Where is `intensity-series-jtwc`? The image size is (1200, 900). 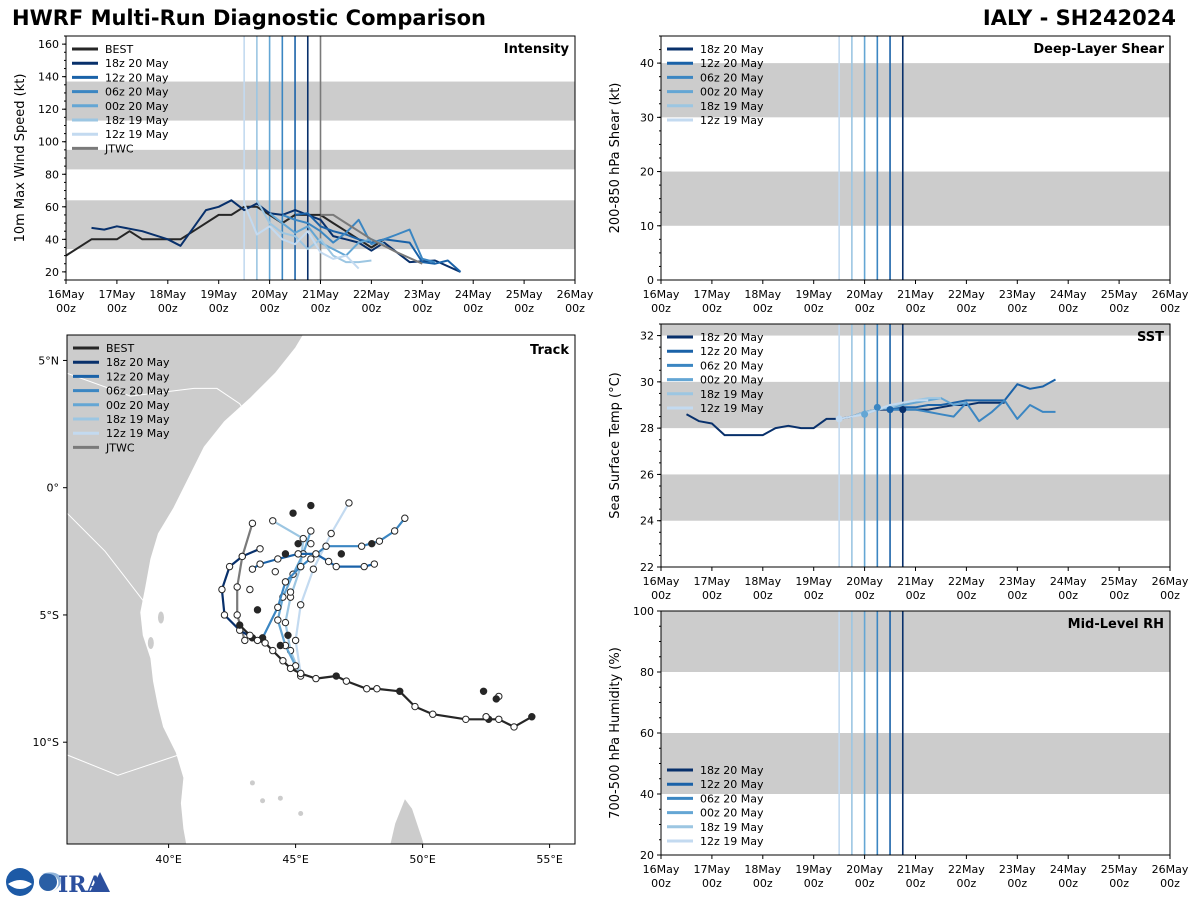
intensity-series-jtwc is located at coordinates (371, 239).